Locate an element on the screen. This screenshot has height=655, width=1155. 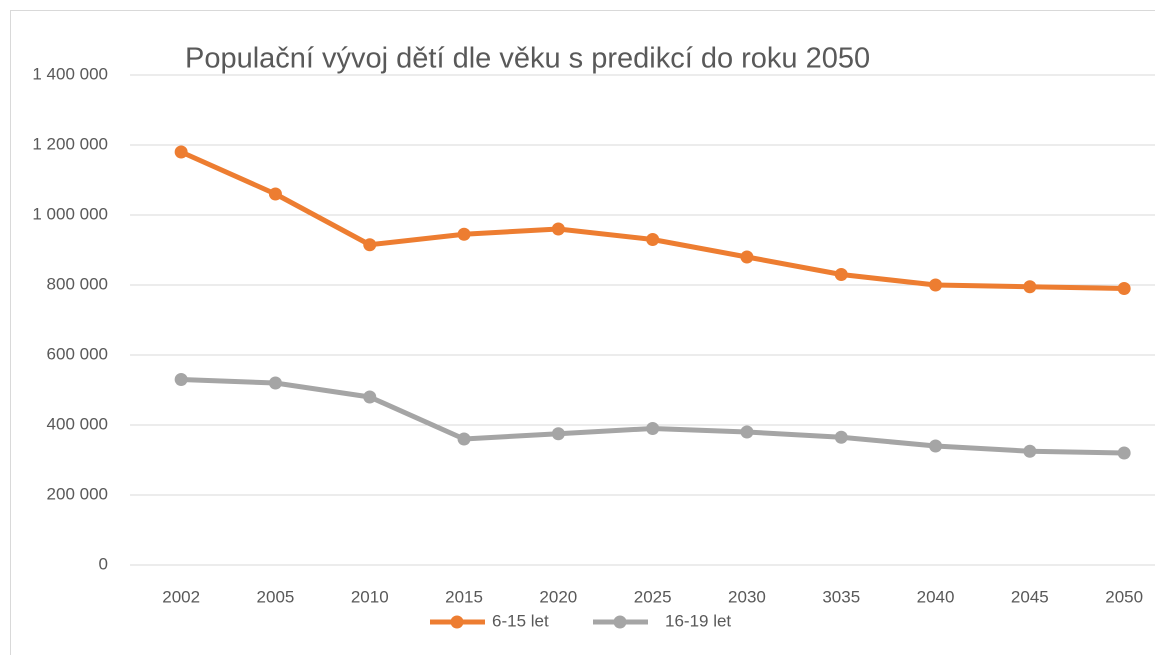
y-tick-label: 400 000 is located at coordinates (77, 423).